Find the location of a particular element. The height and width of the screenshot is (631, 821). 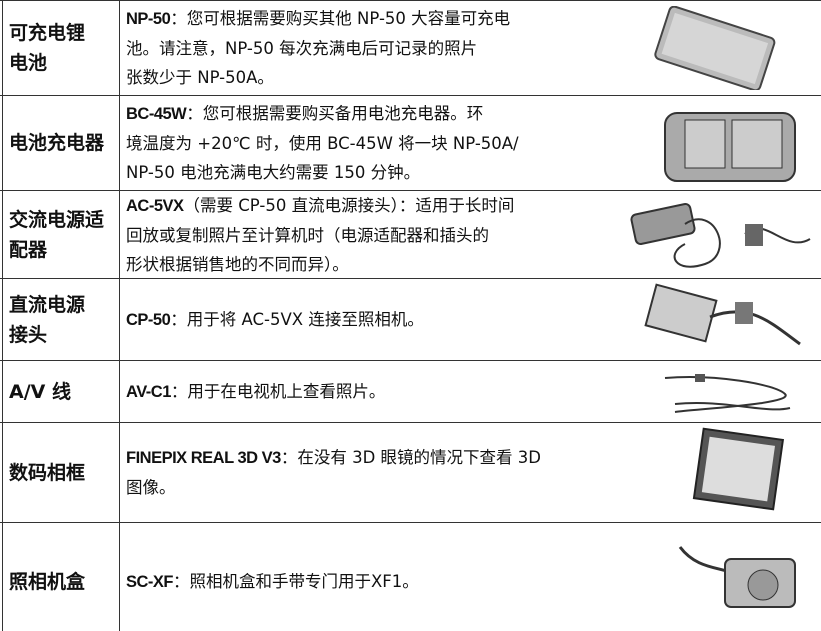

charger-image is located at coordinates (730, 147).